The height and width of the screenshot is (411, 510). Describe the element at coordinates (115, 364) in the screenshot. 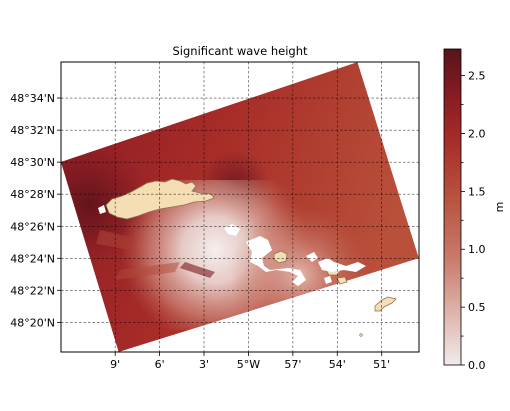

I see `x-tick-label: 9'` at that location.